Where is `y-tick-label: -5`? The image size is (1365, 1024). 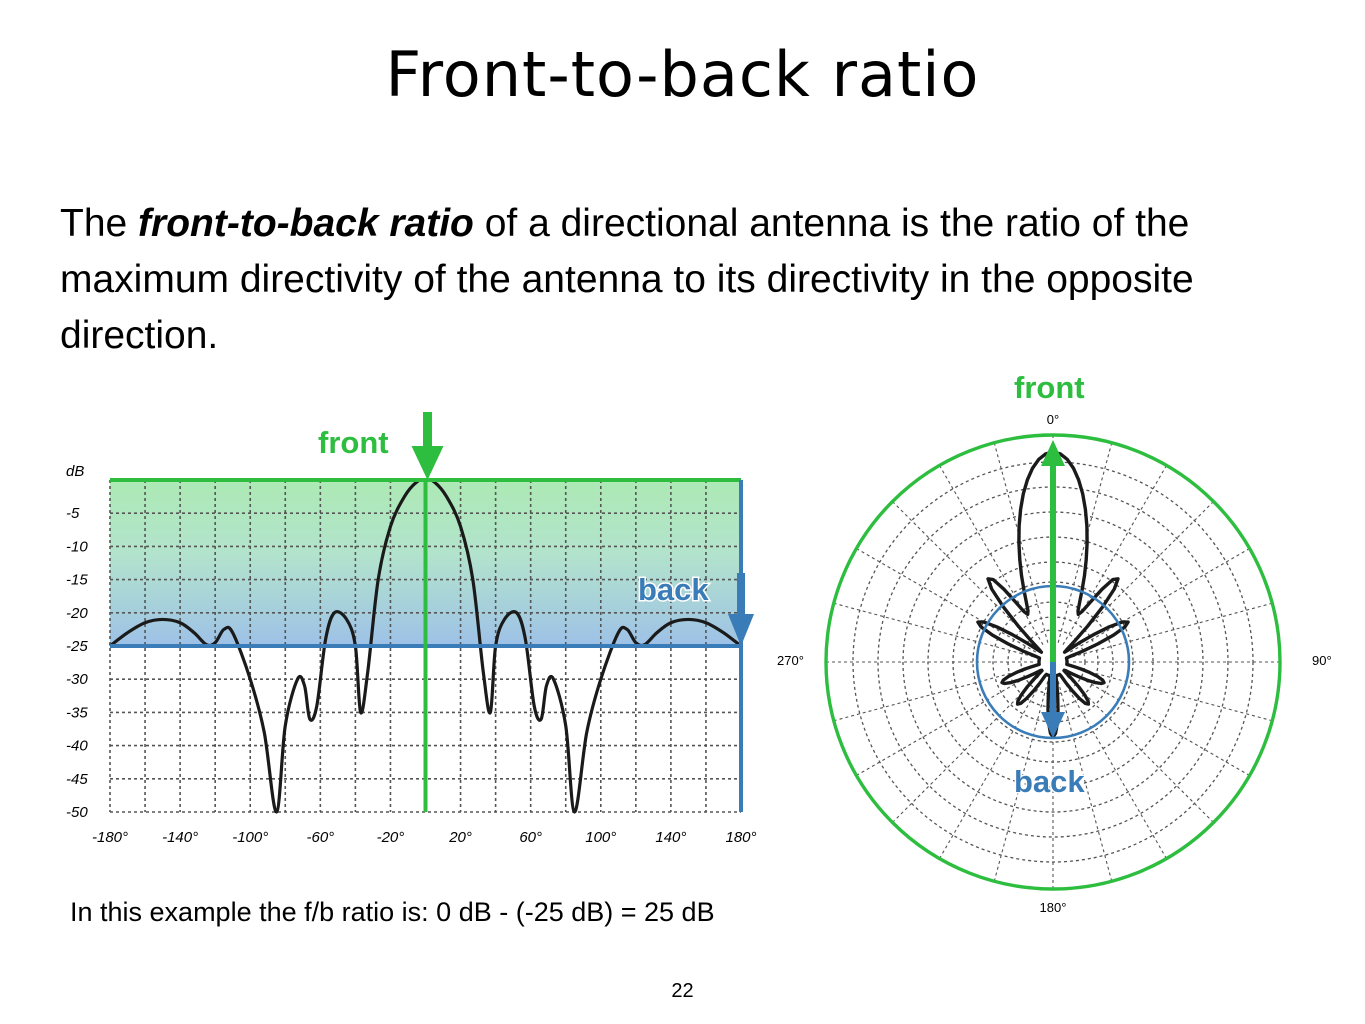
y-tick-label: -5 is located at coordinates (73, 513).